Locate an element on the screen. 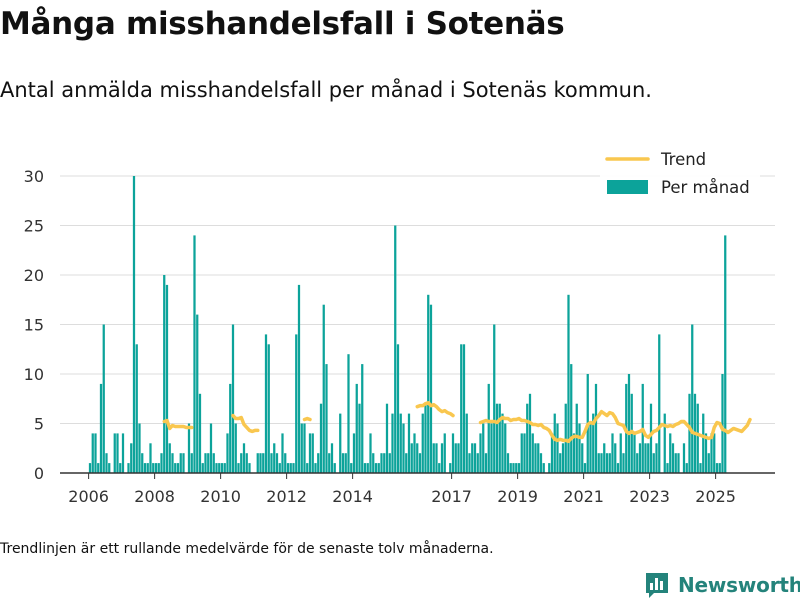 The height and width of the screenshot is (601, 800). y-tick-label: 10 is located at coordinates (34, 374).